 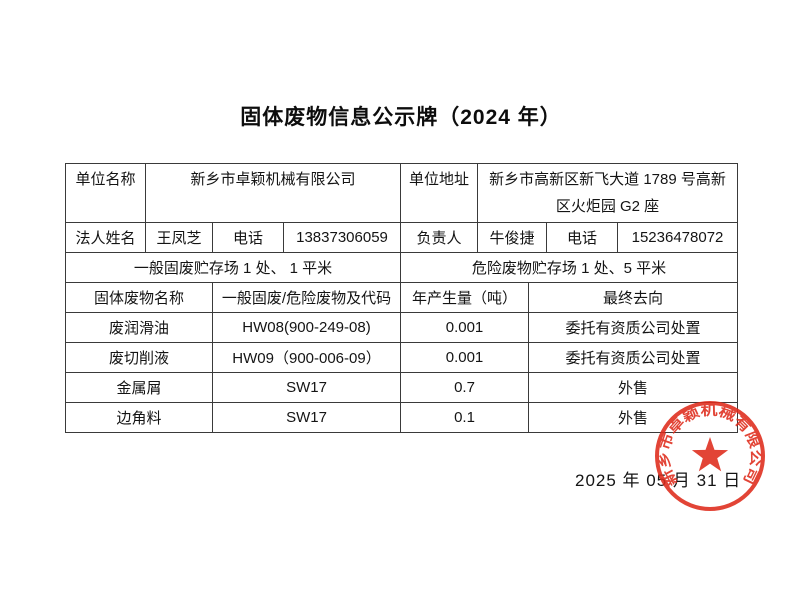 What do you see at coordinates (306, 357) in the screenshot?
I see `waste-code: HW09（900-006-09）` at bounding box center [306, 357].